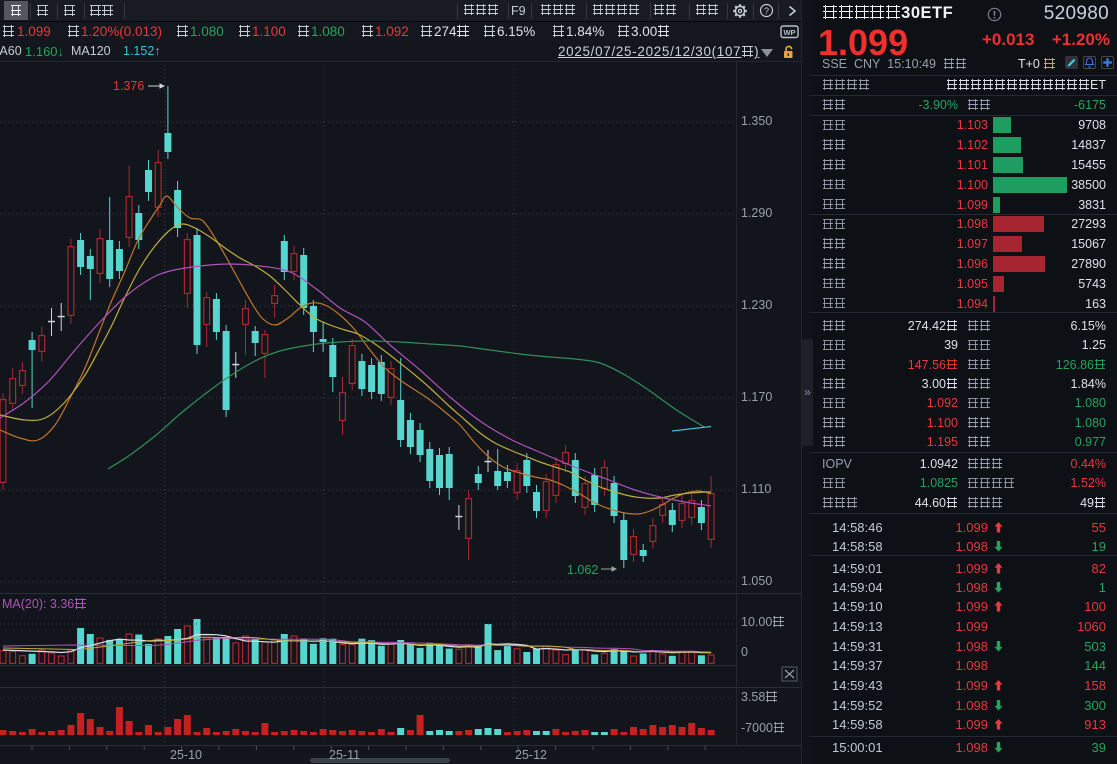  Describe the element at coordinates (128, 86) in the screenshot. I see `svg-text: 1.376` at that location.